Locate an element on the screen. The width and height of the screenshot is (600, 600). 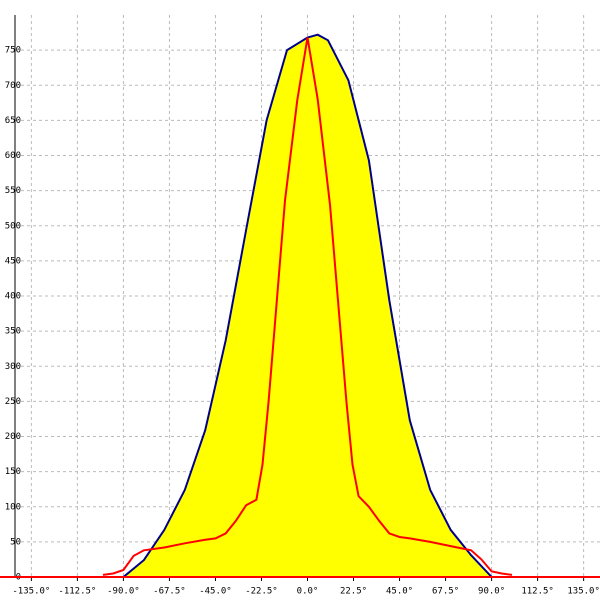
x-tick-label: 90.0° is located at coordinates (491, 592).